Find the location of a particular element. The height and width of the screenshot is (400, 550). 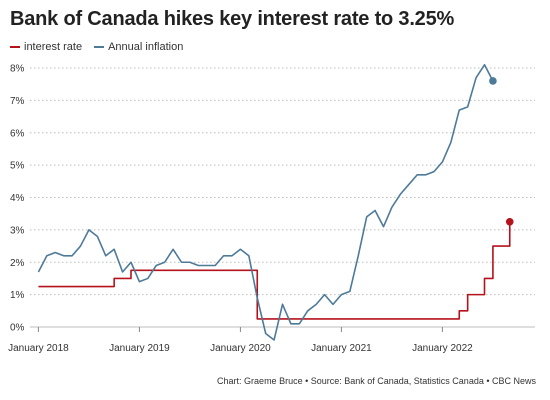

y-tick-label: 2% is located at coordinates (17, 263).